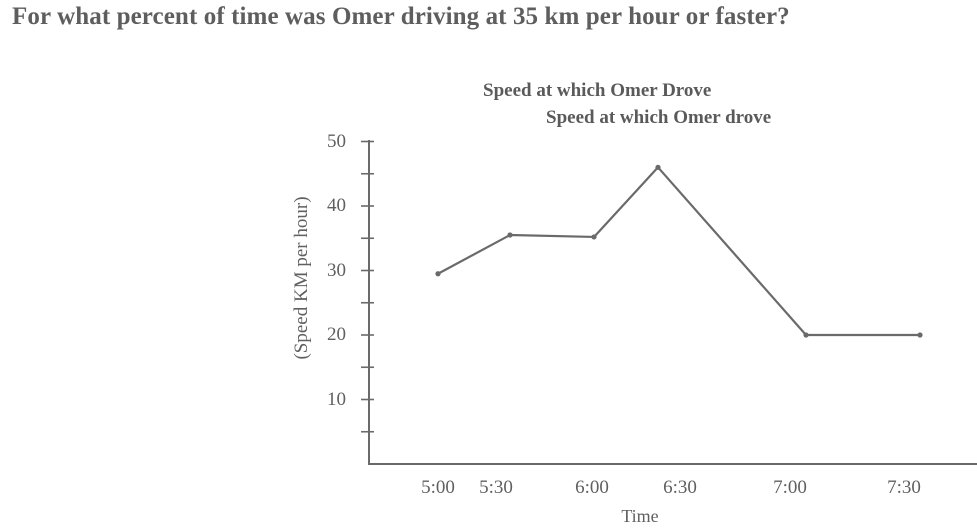  I want to click on xtick-label-630: 6:30, so click(680, 487).